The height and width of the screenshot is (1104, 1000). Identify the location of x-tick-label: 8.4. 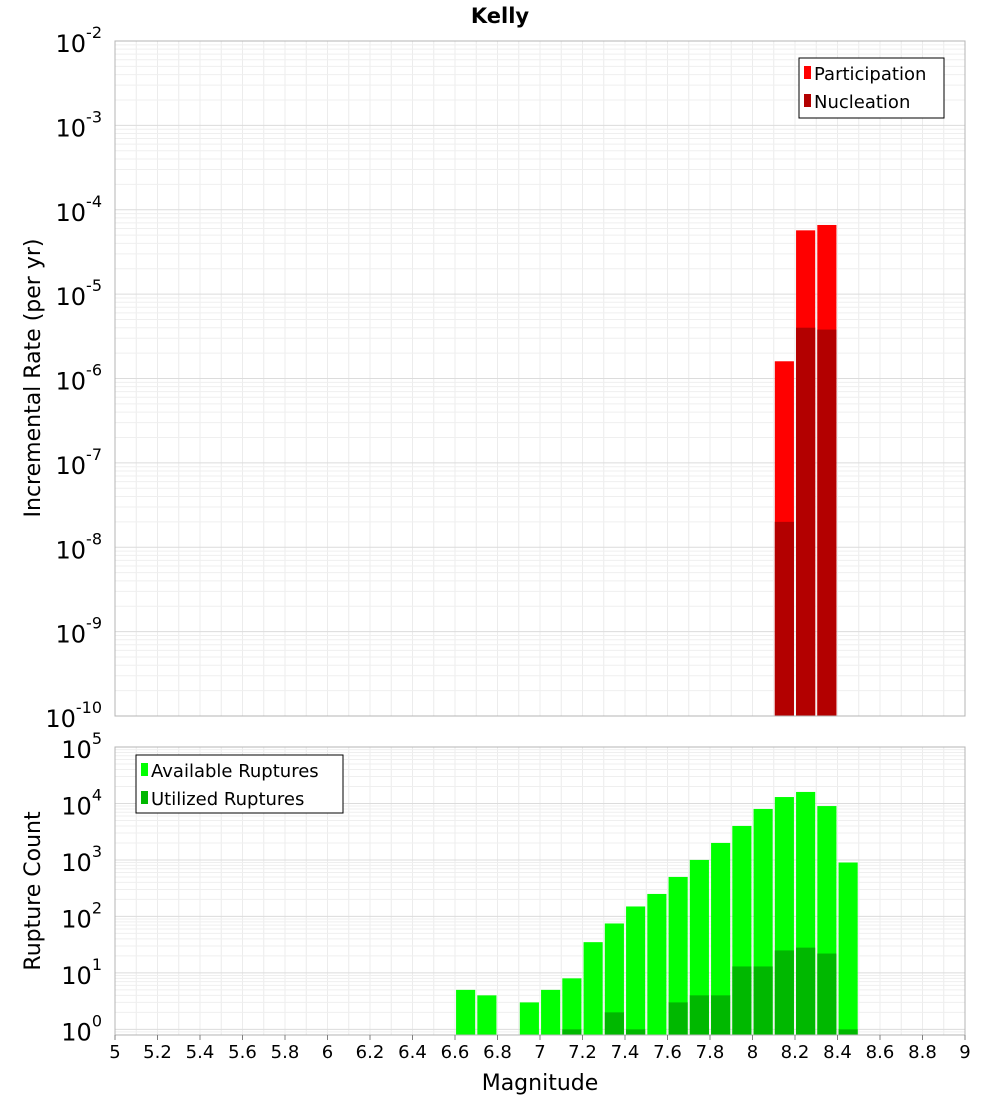
(837, 1052).